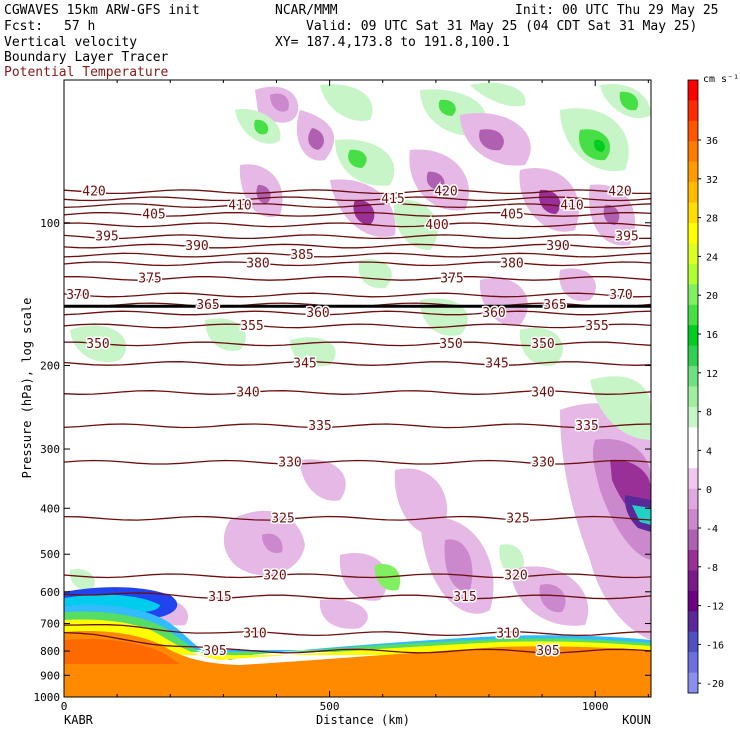  Describe the element at coordinates (301, 255) in the screenshot. I see `theta-label-385: 385` at that location.